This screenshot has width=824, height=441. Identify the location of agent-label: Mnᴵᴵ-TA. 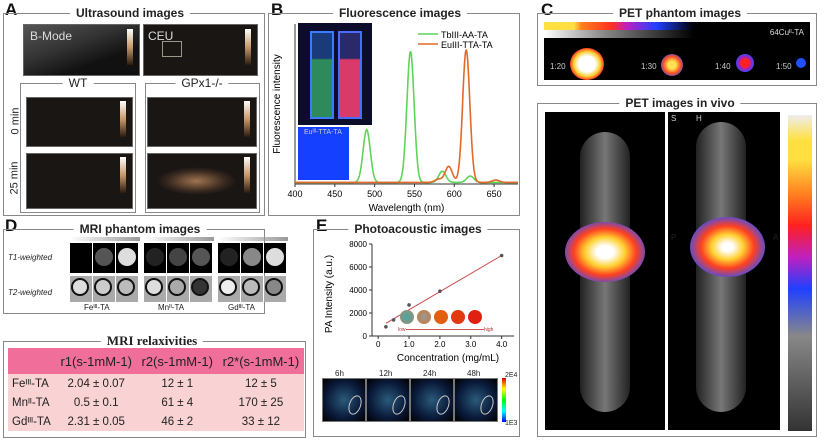
(171, 307).